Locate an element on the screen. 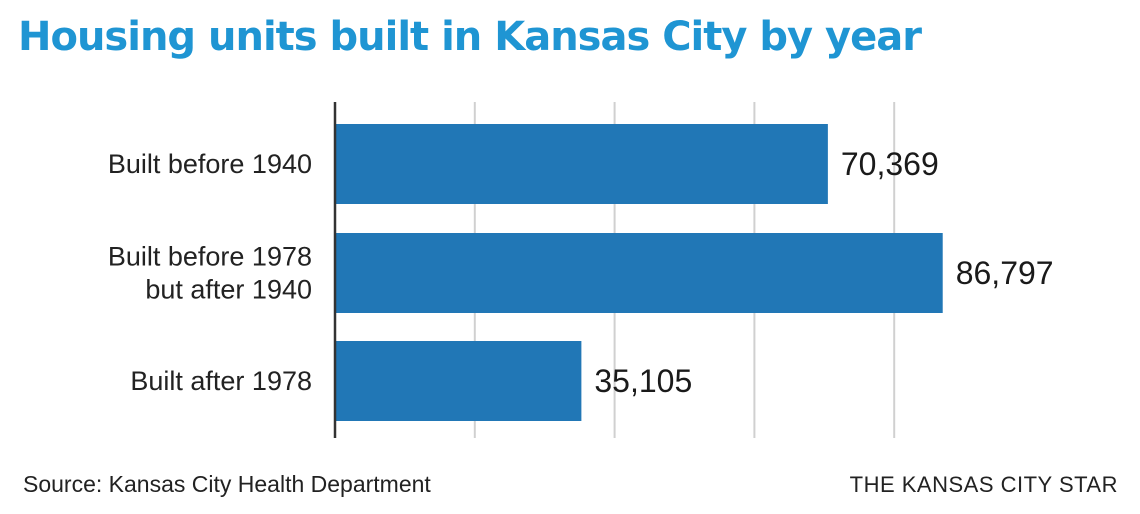 Image resolution: width=1140 pixels, height=514 pixels. publisher-logo-text: THE KANSAS CITY STAR is located at coordinates (983, 484).